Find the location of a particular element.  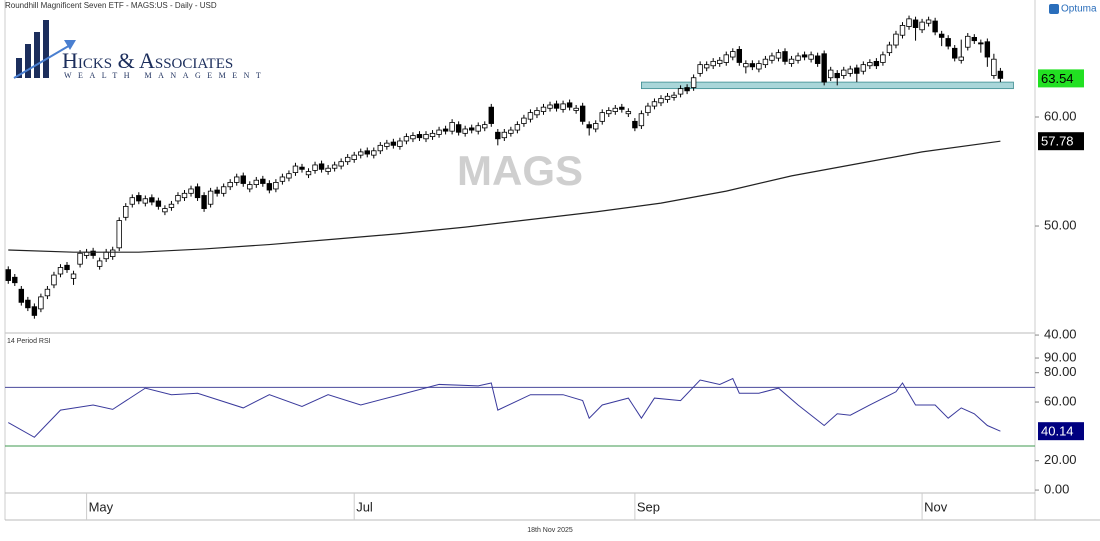

support-zone is located at coordinates (827, 85).